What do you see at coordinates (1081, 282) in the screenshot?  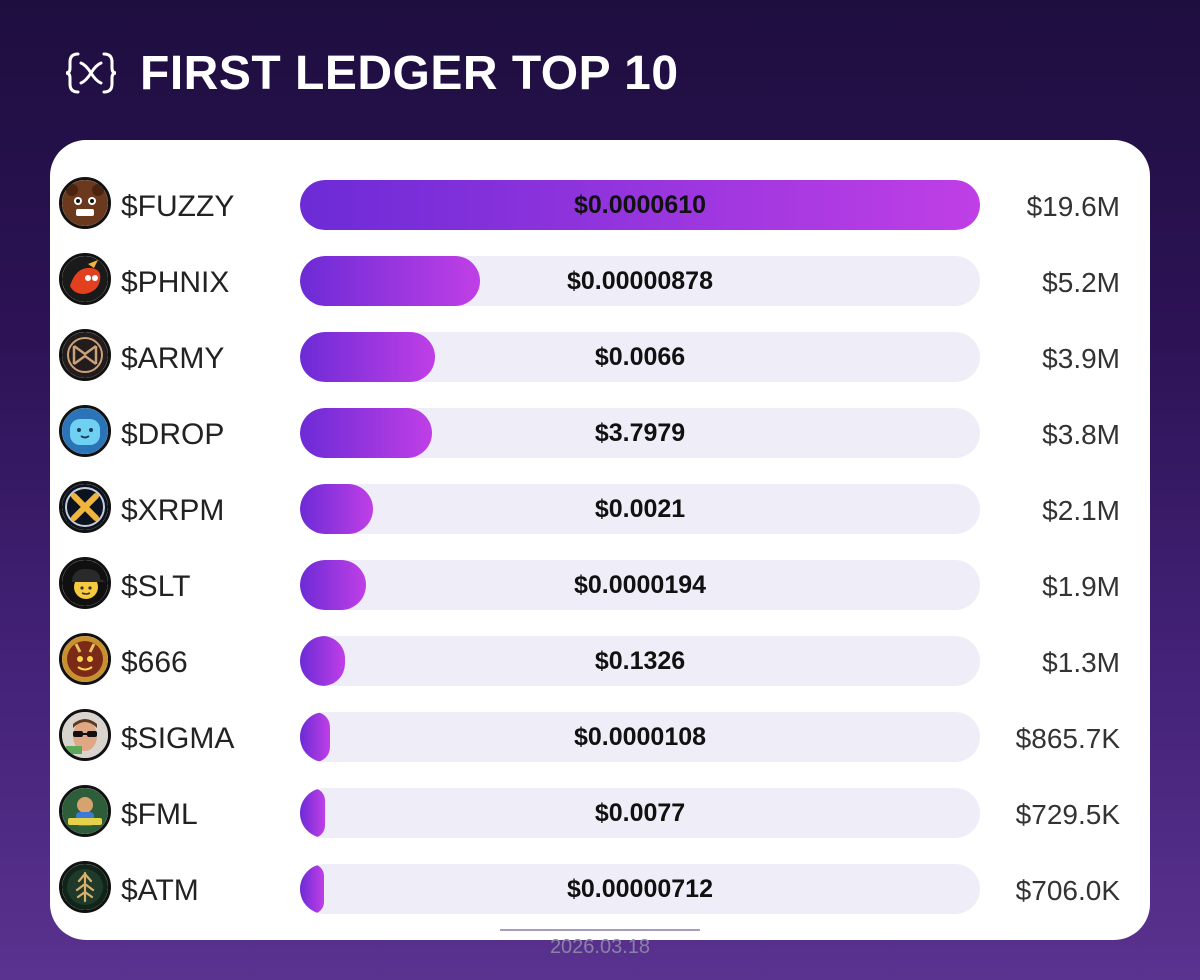 I see `market-cap-label: $5.2M` at bounding box center [1081, 282].